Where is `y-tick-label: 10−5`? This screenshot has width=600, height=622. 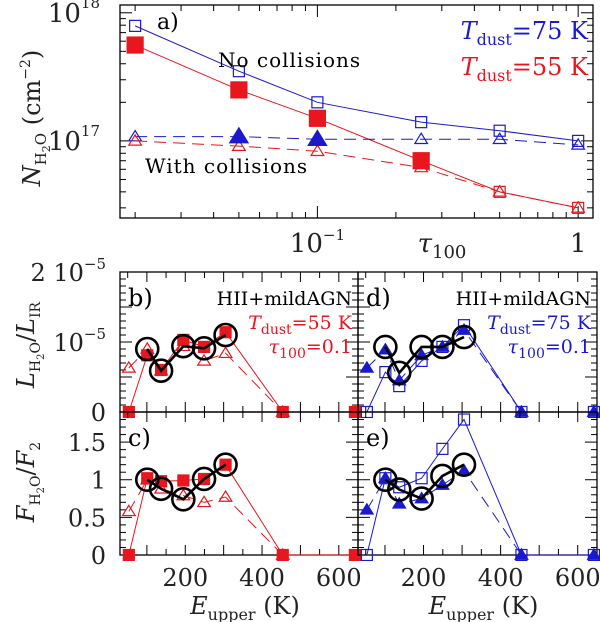
y-tick-label: 10−5 is located at coordinates (79, 341).